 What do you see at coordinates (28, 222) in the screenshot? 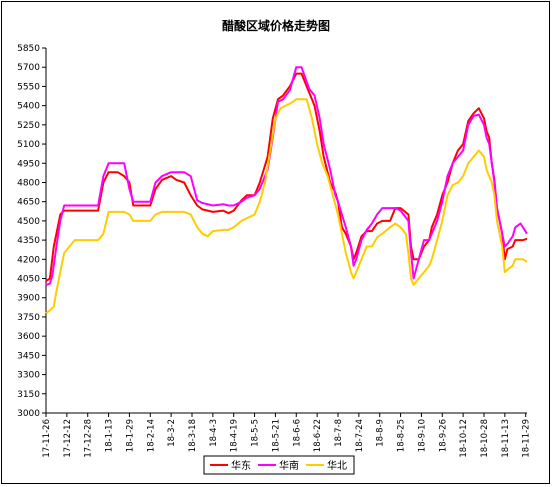
I see `y-tick-label: 4500` at bounding box center [28, 222].